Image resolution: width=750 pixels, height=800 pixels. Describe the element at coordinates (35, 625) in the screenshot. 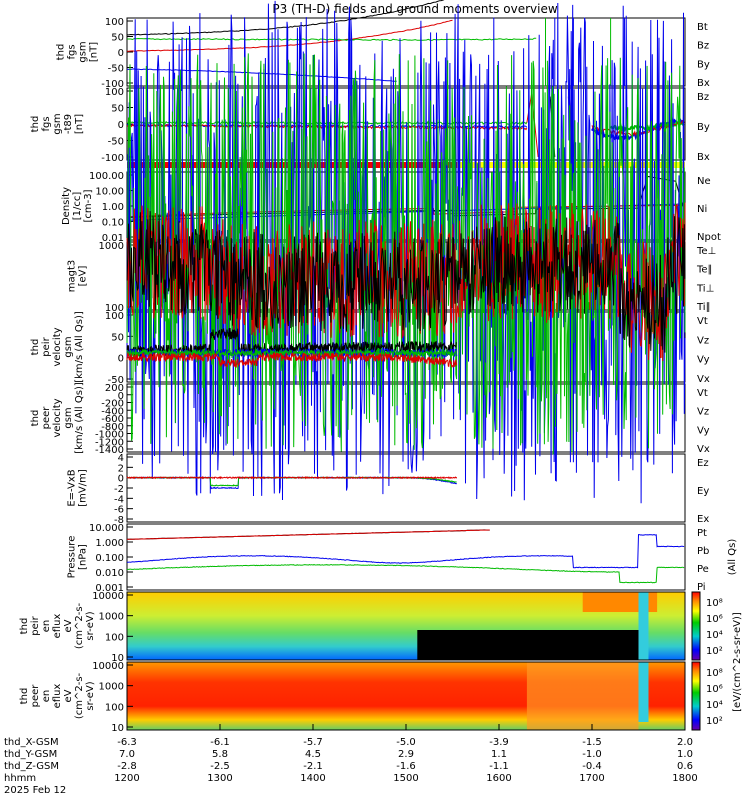

I see `ylabel-line: peir` at that location.